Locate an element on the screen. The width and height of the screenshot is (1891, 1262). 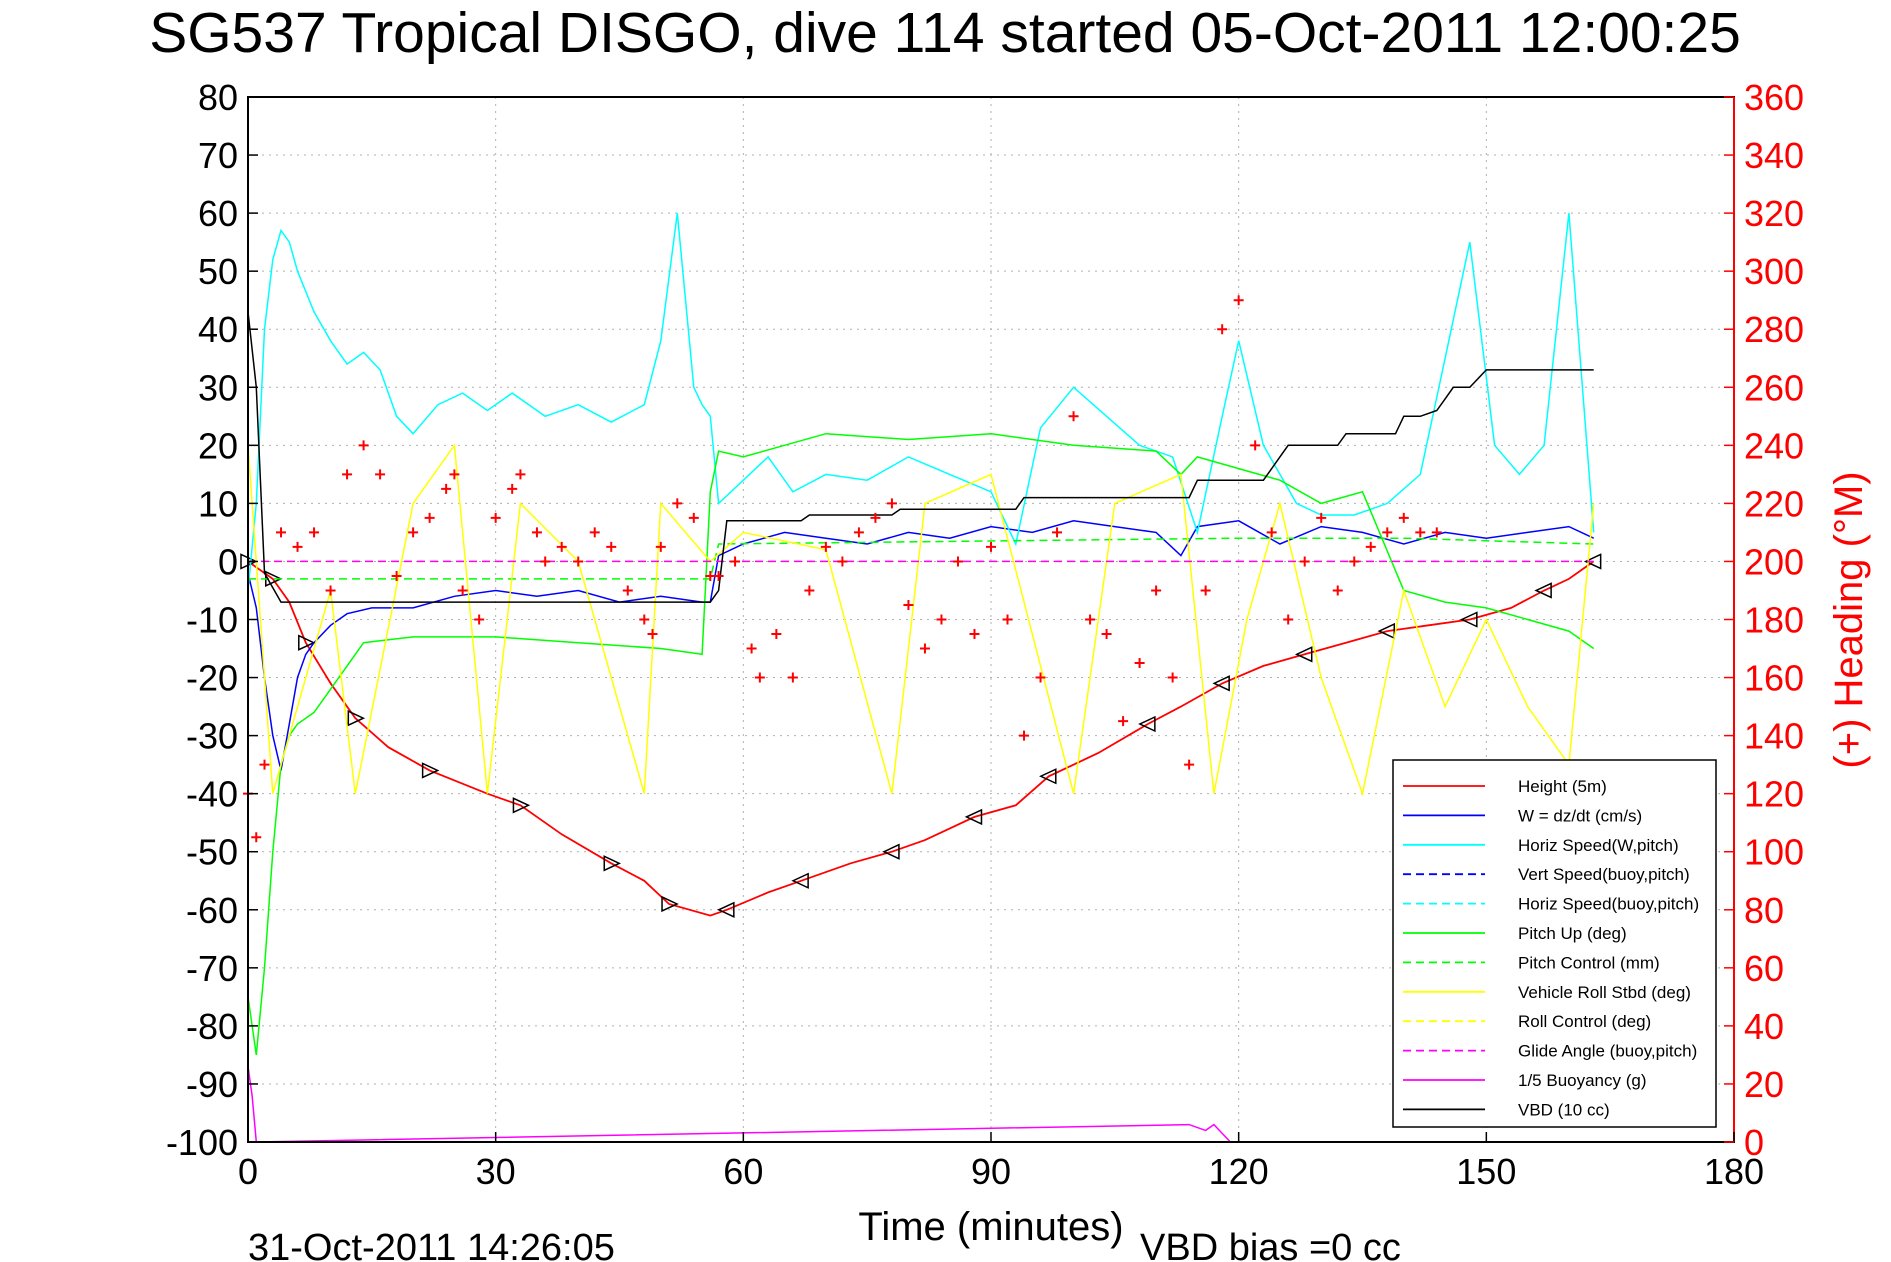
y2-tick-label: 40 is located at coordinates (1764, 1026).